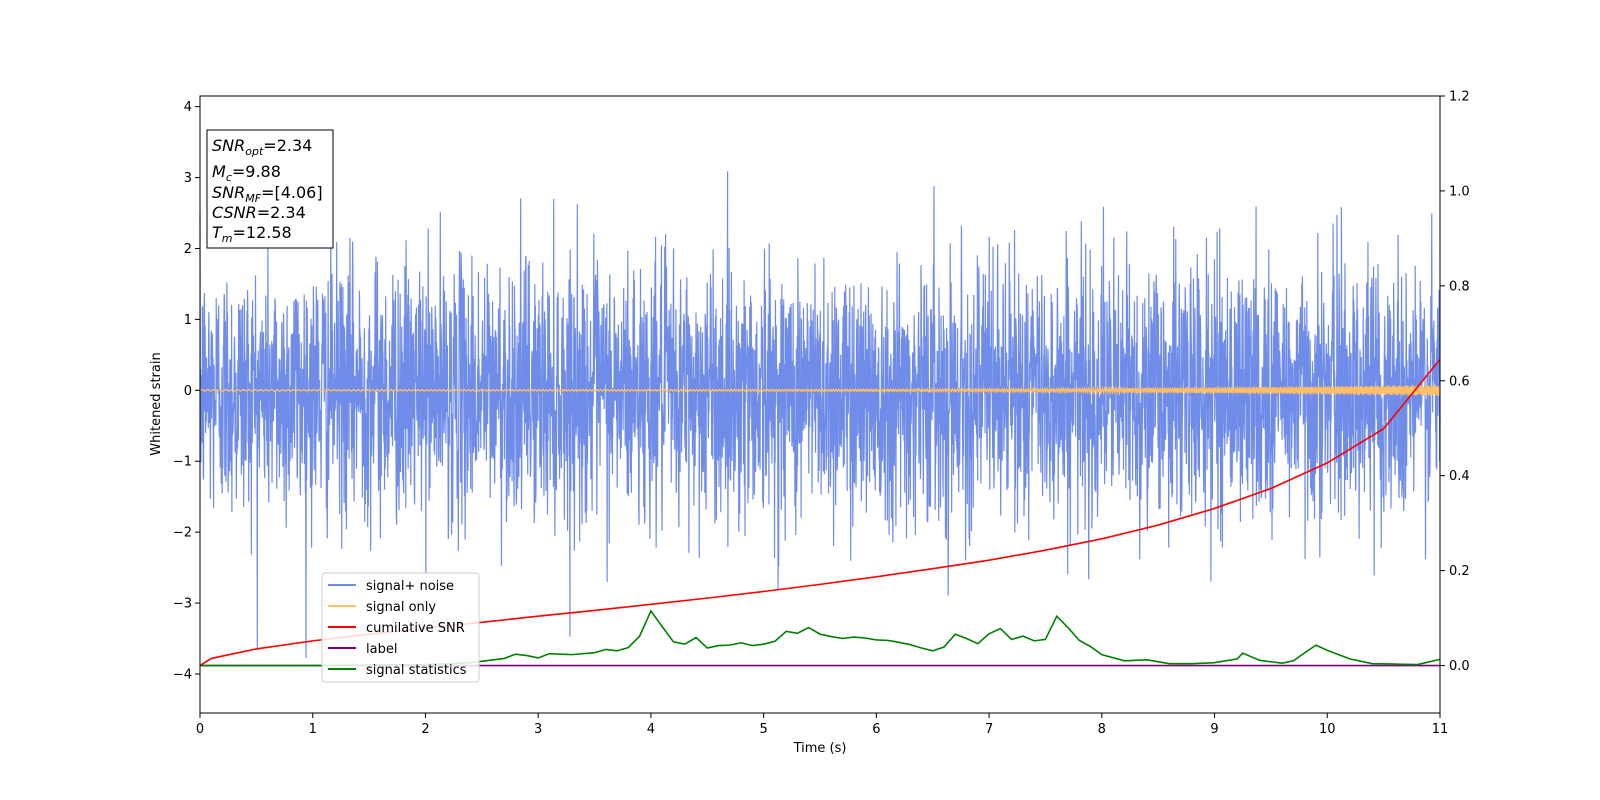  Describe the element at coordinates (188, 320) in the screenshot. I see `y-tick-label: 1` at that location.